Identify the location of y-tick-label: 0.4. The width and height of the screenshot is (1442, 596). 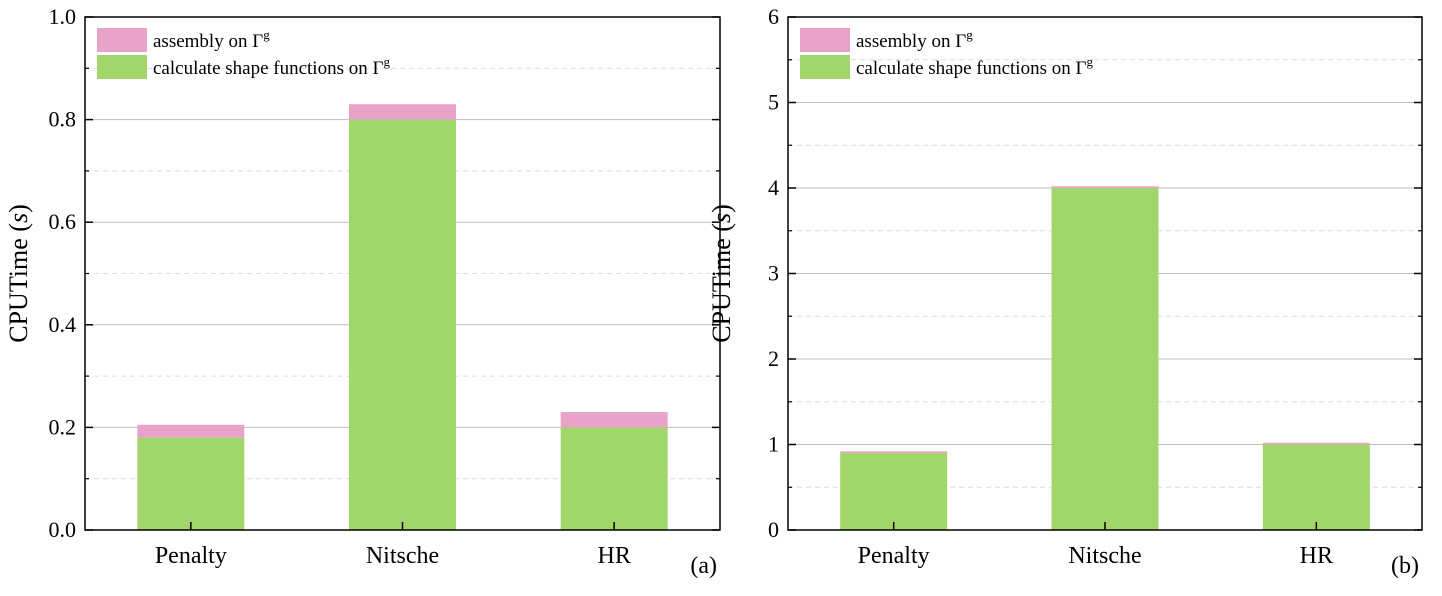
(63, 324).